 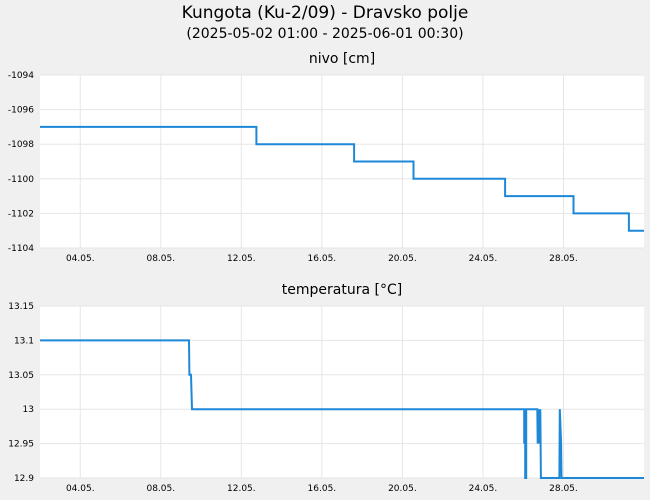 What do you see at coordinates (21, 111) in the screenshot?
I see `y-tick-label: -1096` at bounding box center [21, 111].